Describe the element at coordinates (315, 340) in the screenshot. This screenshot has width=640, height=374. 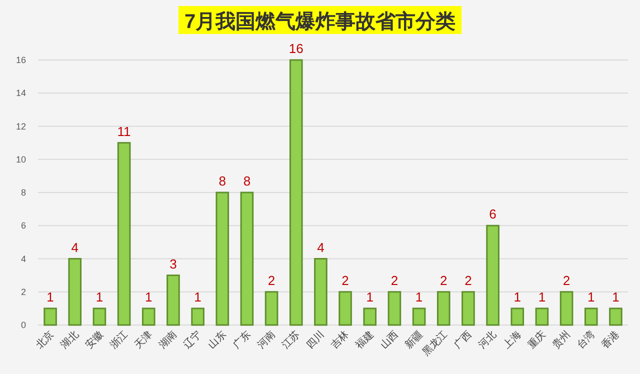
I see `x-tick-label: 四川` at that location.